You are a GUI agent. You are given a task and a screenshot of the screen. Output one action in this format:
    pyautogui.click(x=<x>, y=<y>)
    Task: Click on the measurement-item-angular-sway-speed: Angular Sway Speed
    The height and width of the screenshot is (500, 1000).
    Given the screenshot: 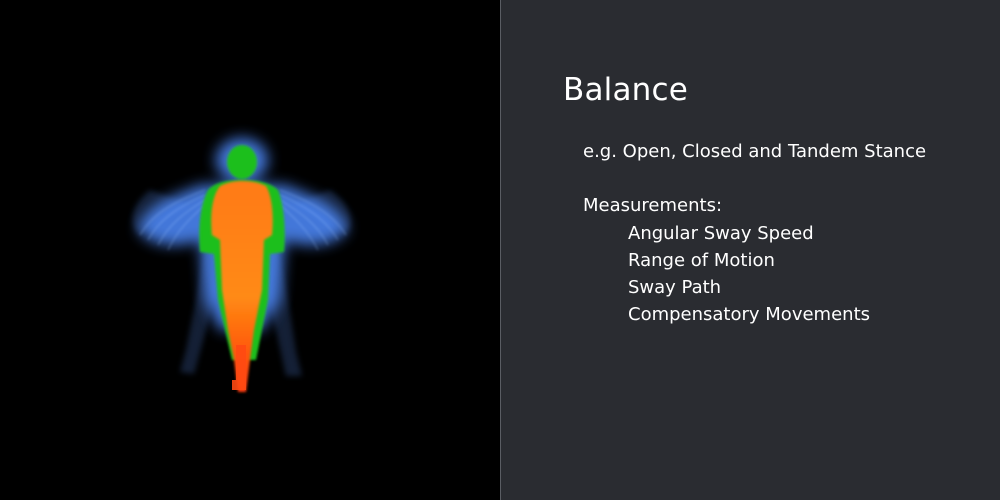 What is the action you would take?
    pyautogui.click(x=721, y=233)
    